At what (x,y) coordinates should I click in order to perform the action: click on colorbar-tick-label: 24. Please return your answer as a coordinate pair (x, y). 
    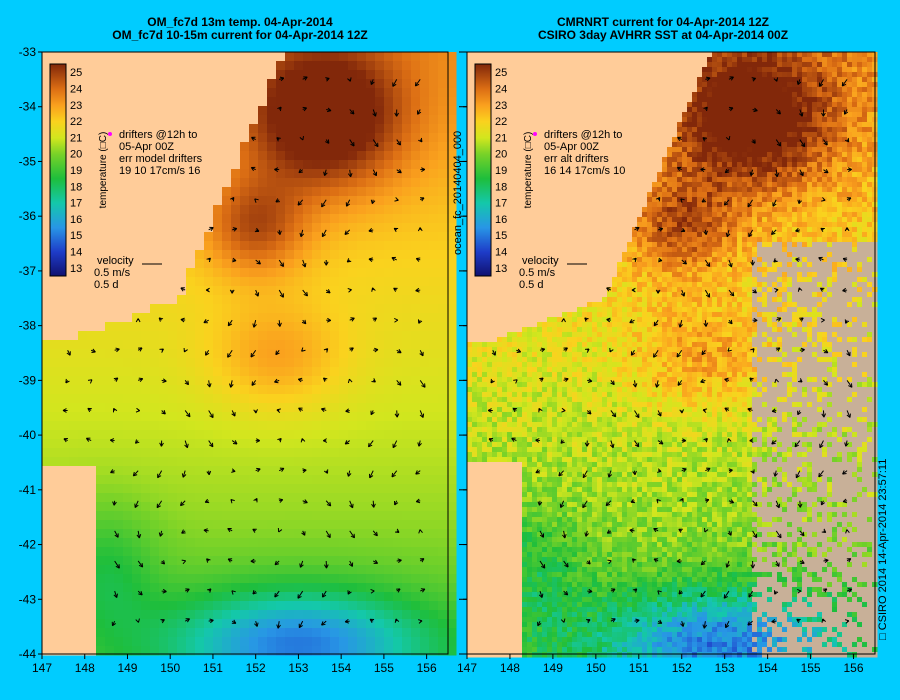
    Looking at the image, I should click on (501, 89).